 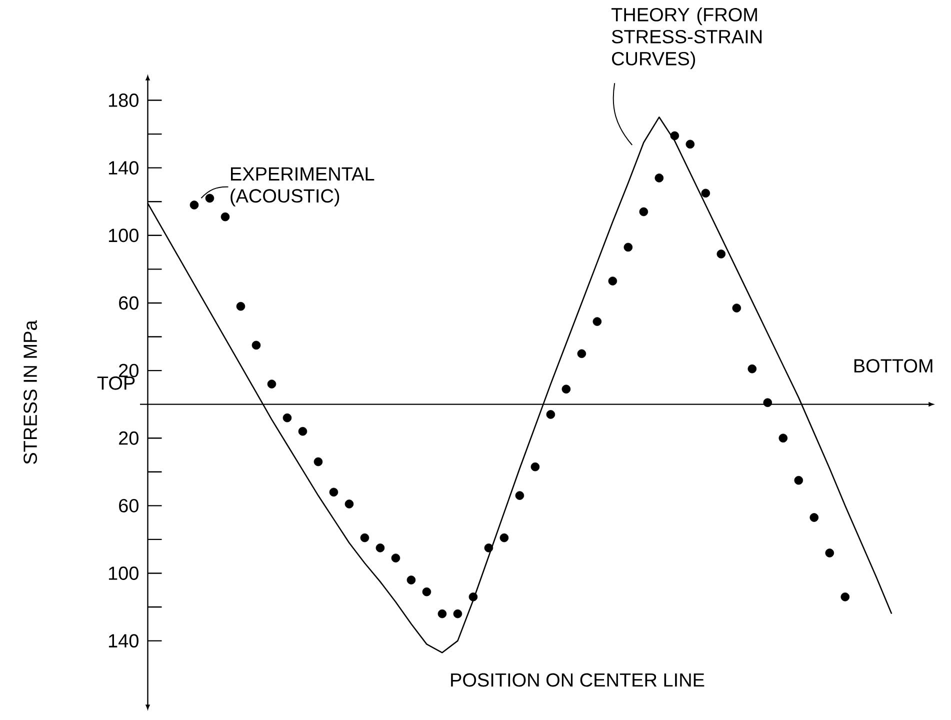 I want to click on y-tick-label: 180, so click(x=123, y=100).